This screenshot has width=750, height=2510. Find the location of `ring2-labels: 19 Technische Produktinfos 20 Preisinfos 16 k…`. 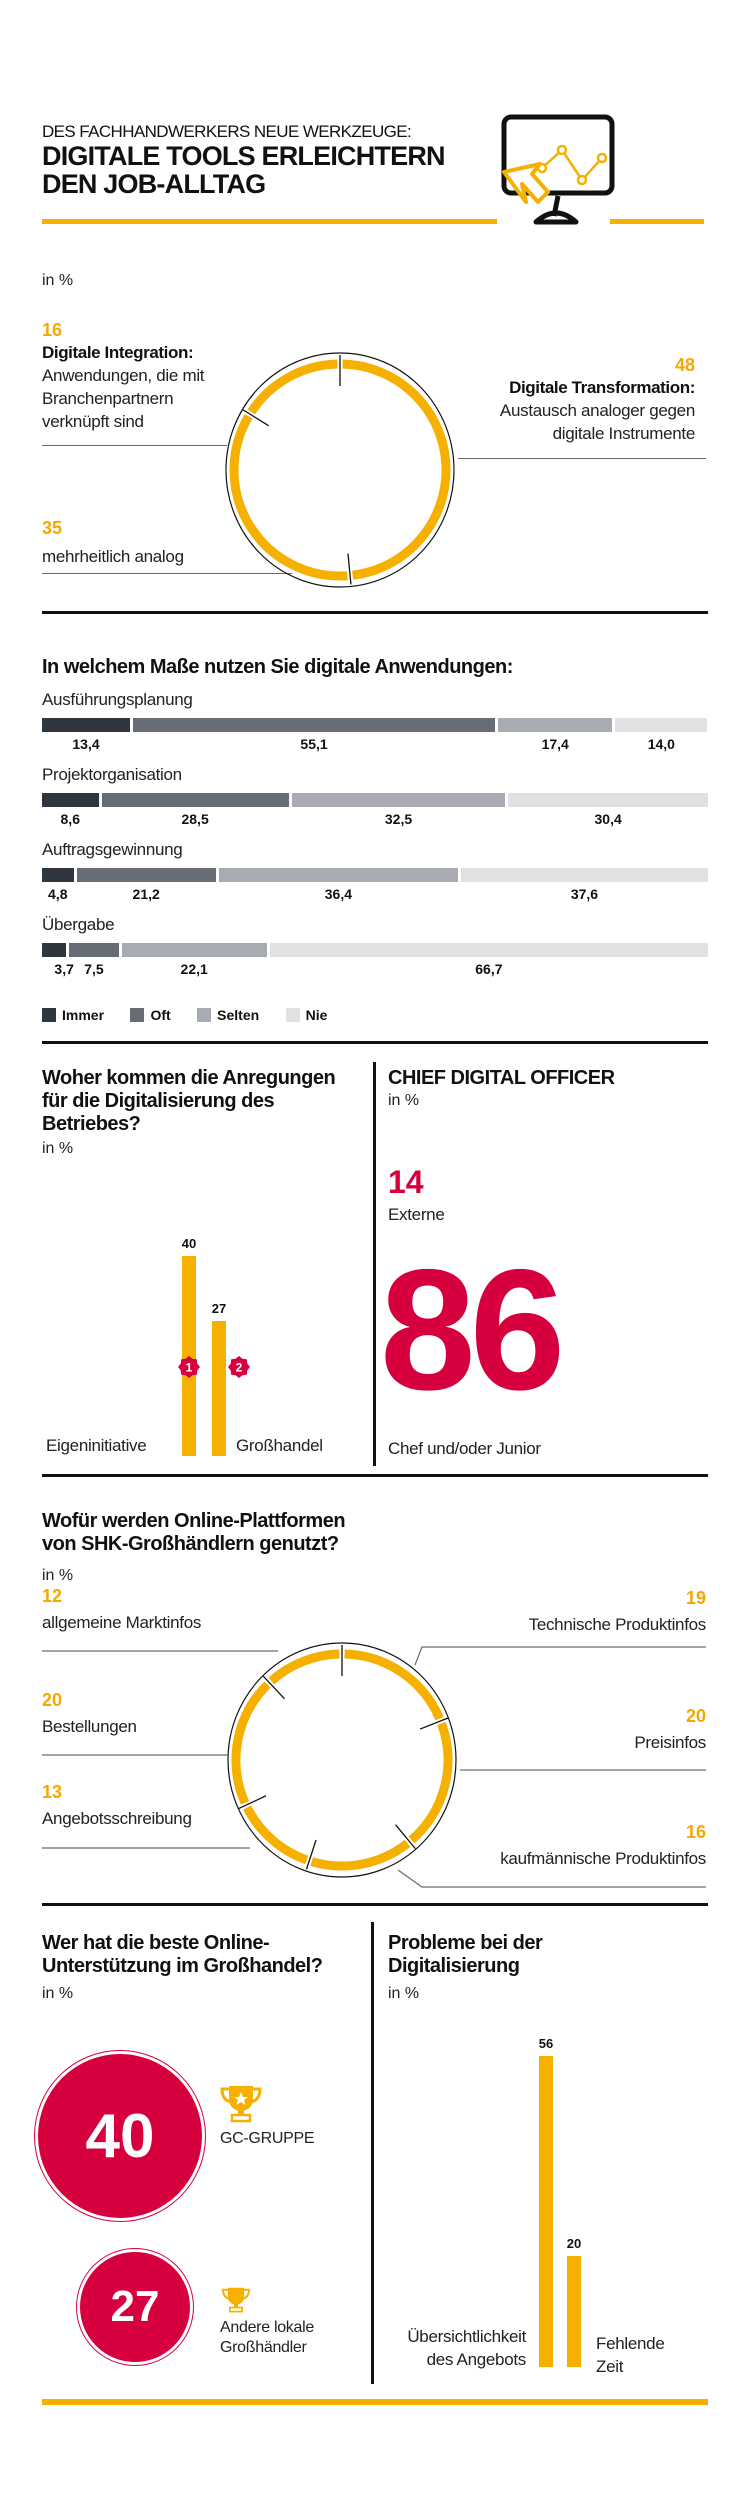

ring2-labels: 19 Technische Produktinfos 20 Preisinfos 16 k… is located at coordinates (375, 1743).